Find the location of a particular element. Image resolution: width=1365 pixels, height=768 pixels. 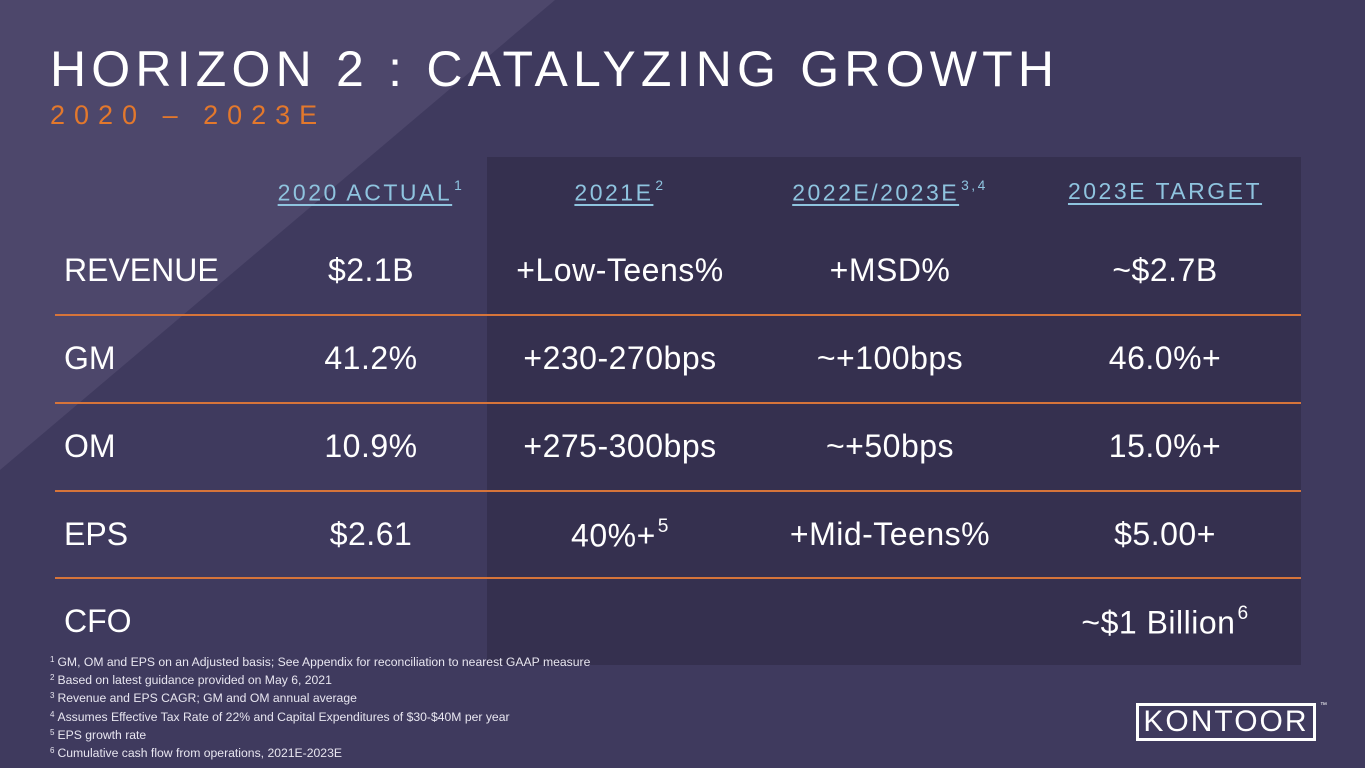

table-cell: 41.2% is located at coordinates (371, 358).